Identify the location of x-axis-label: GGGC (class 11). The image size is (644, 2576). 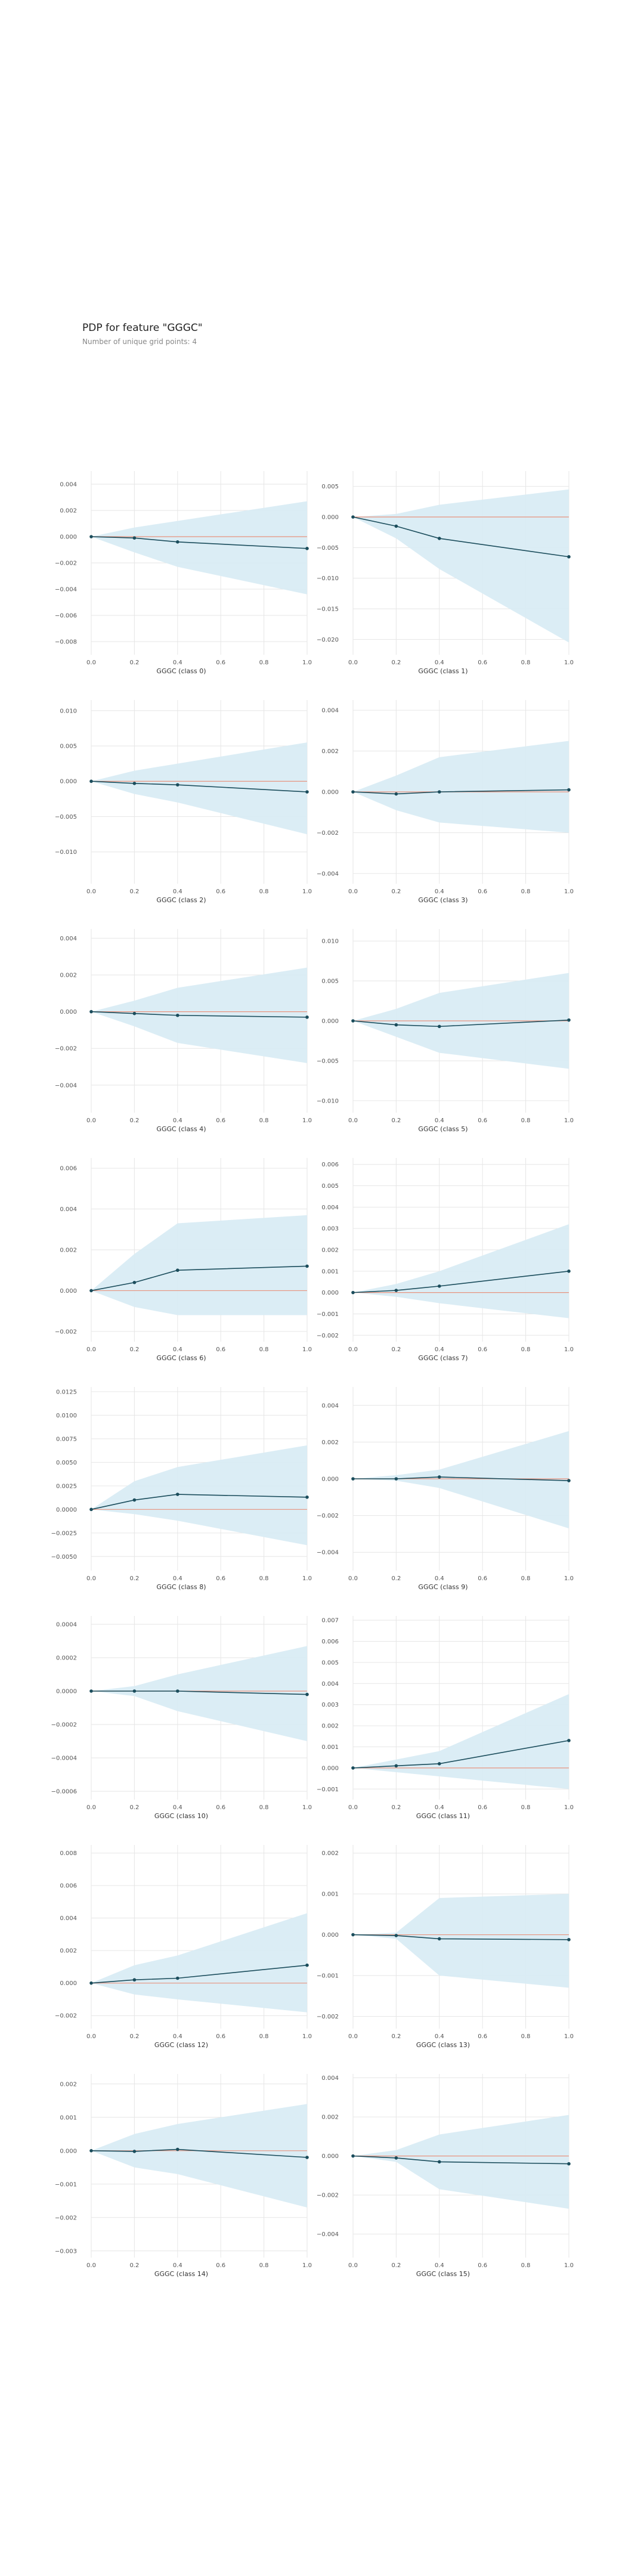
(443, 1816).